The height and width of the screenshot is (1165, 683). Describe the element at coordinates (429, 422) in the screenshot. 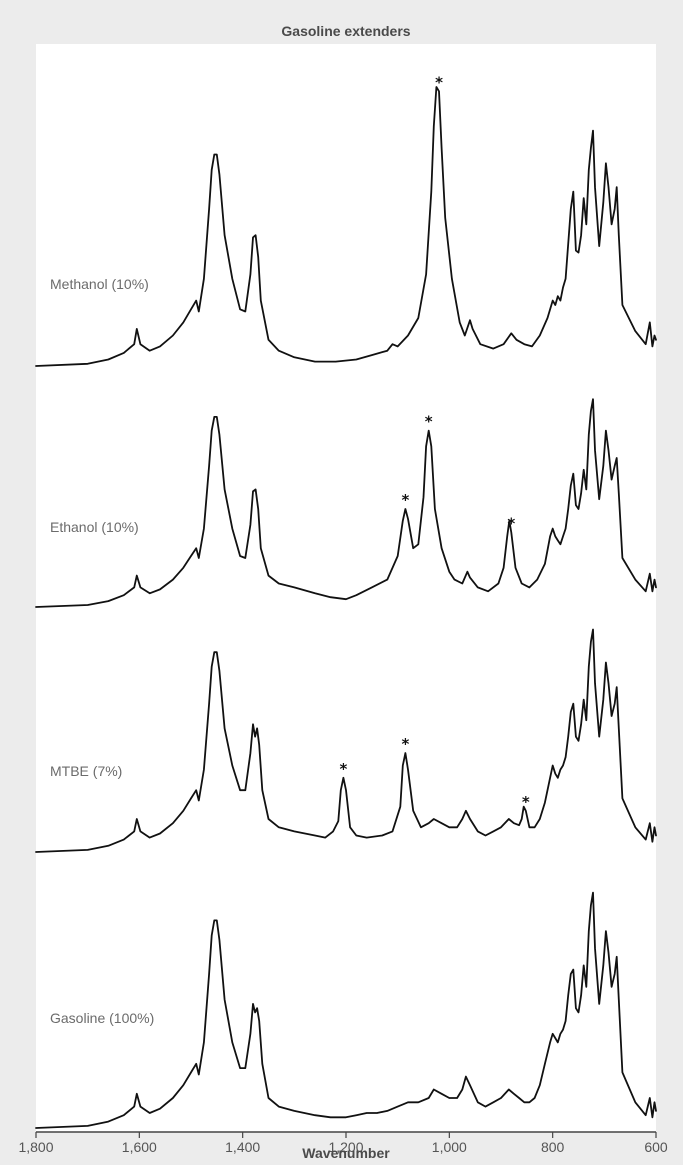

I see `peak-marker-1-1: *` at that location.